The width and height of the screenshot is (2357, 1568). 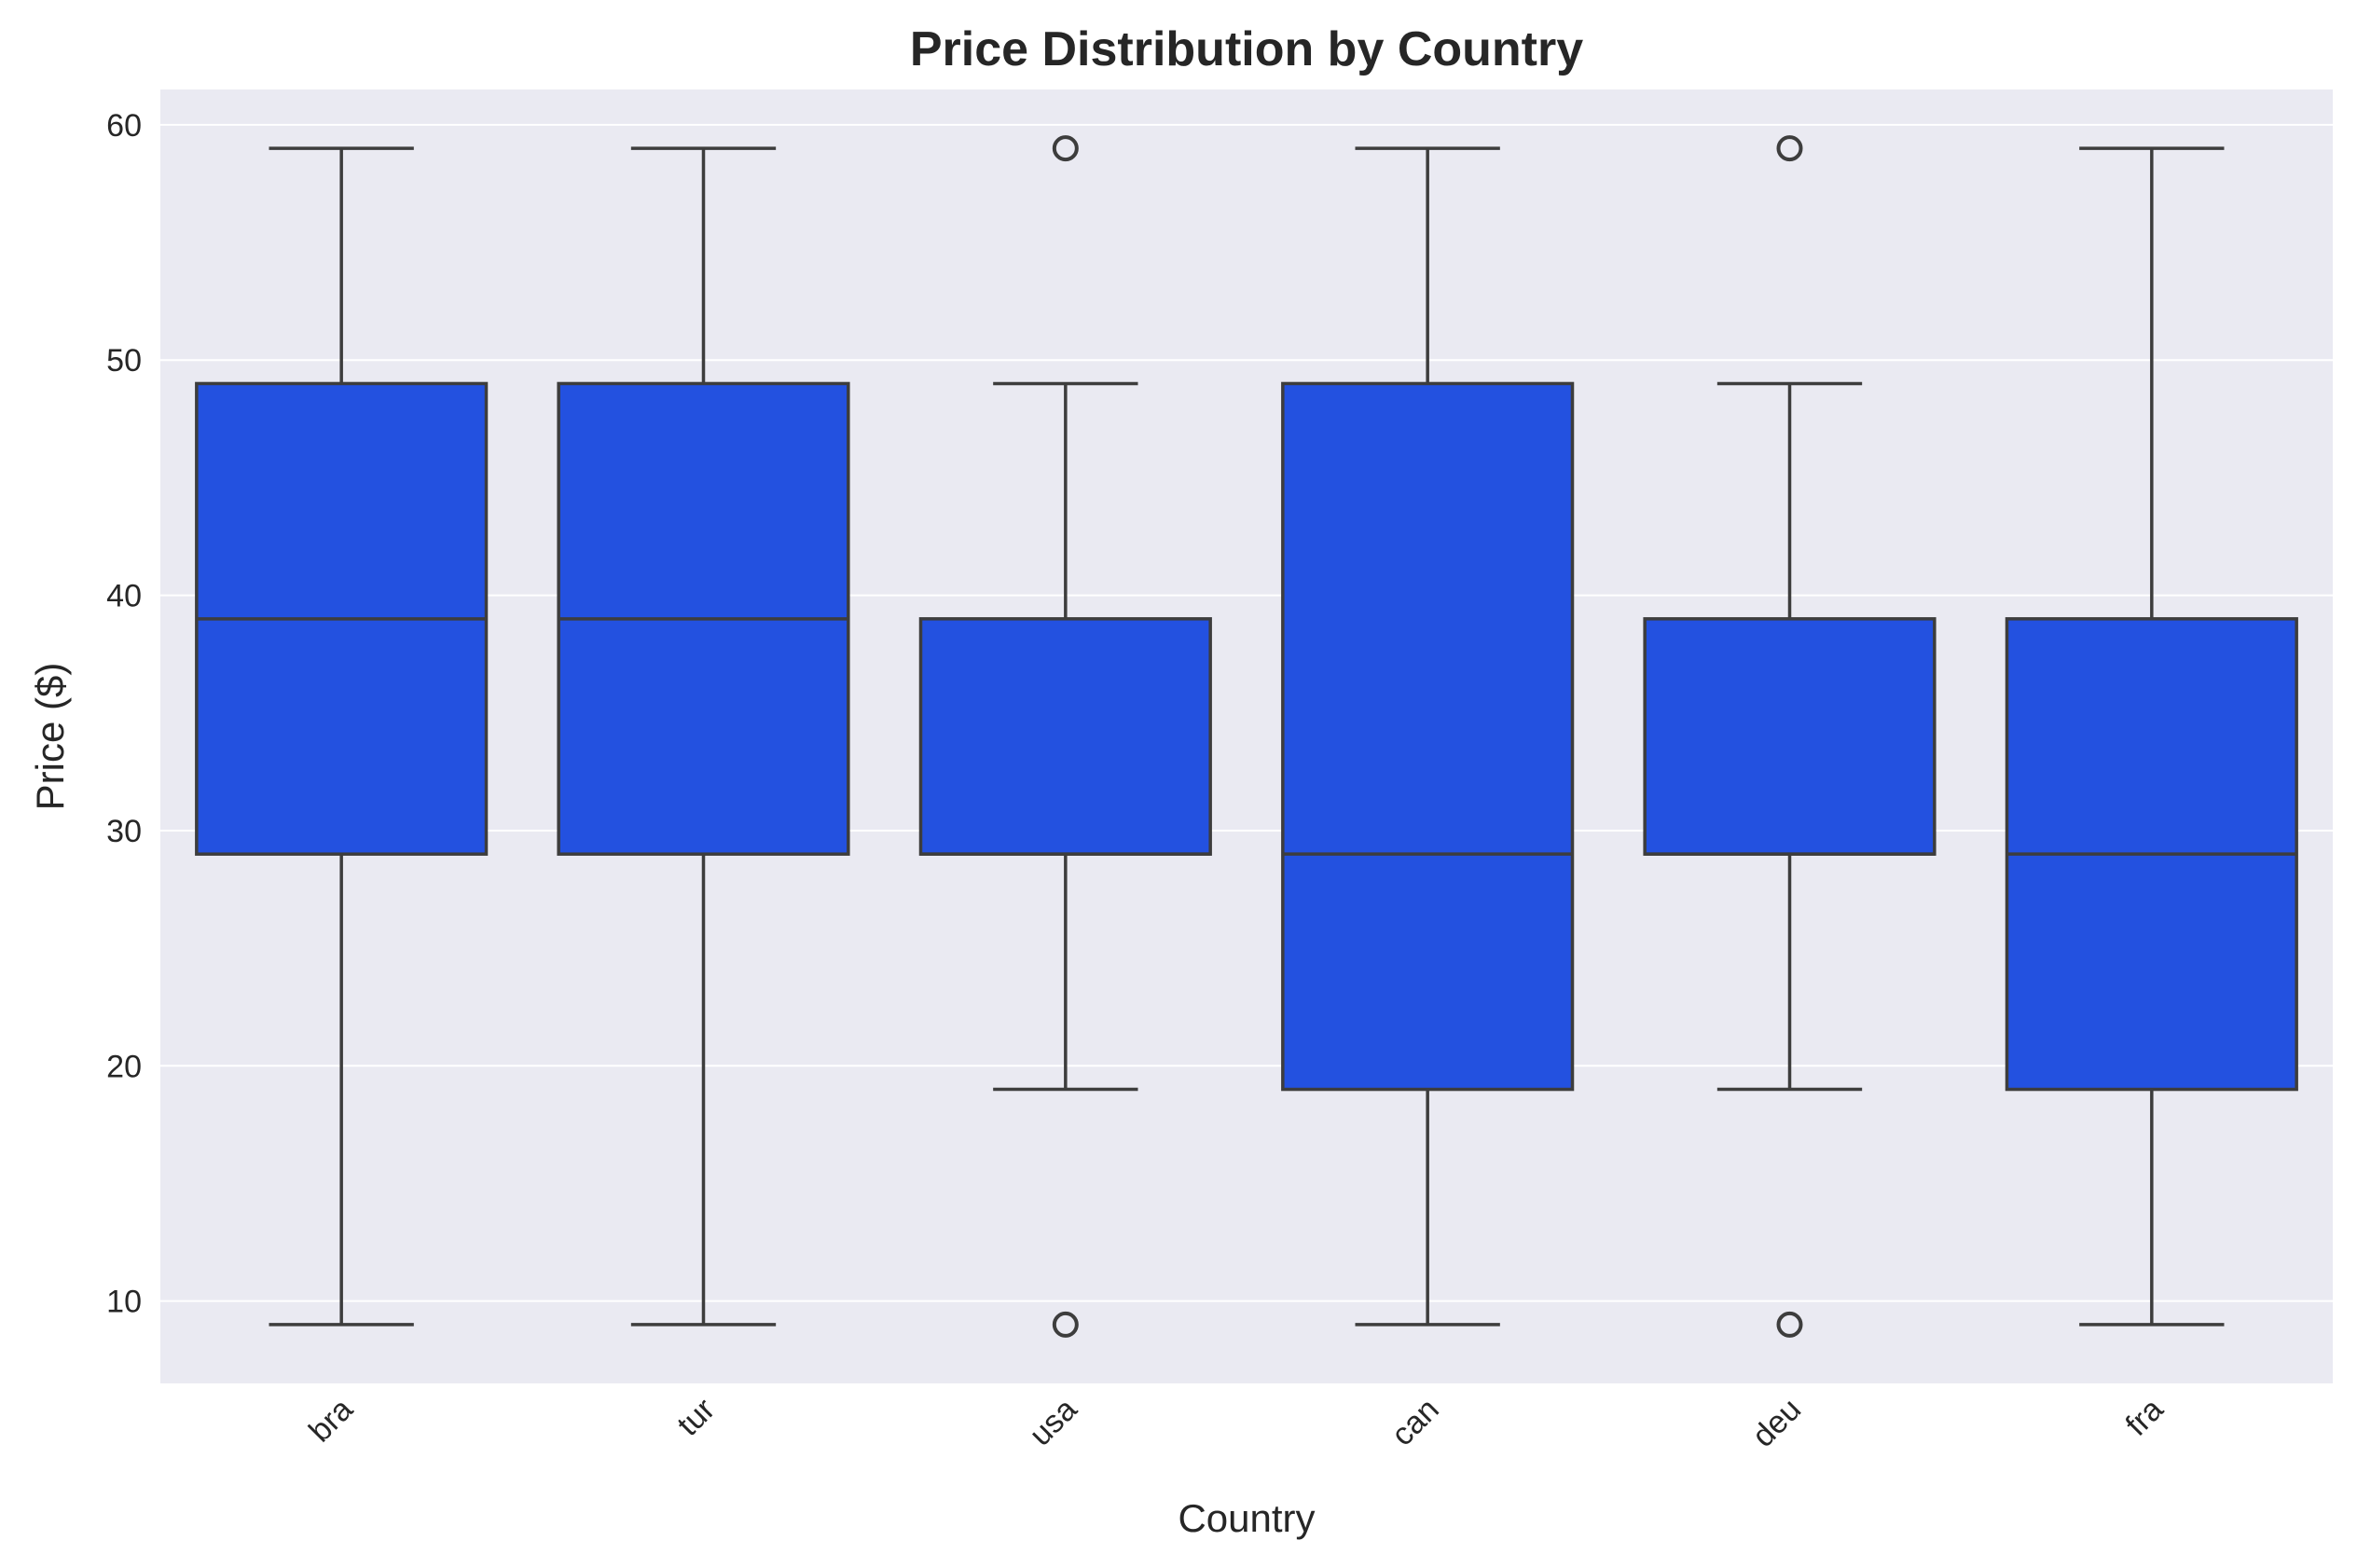 I want to click on box-group-can, so click(x=1428, y=736).